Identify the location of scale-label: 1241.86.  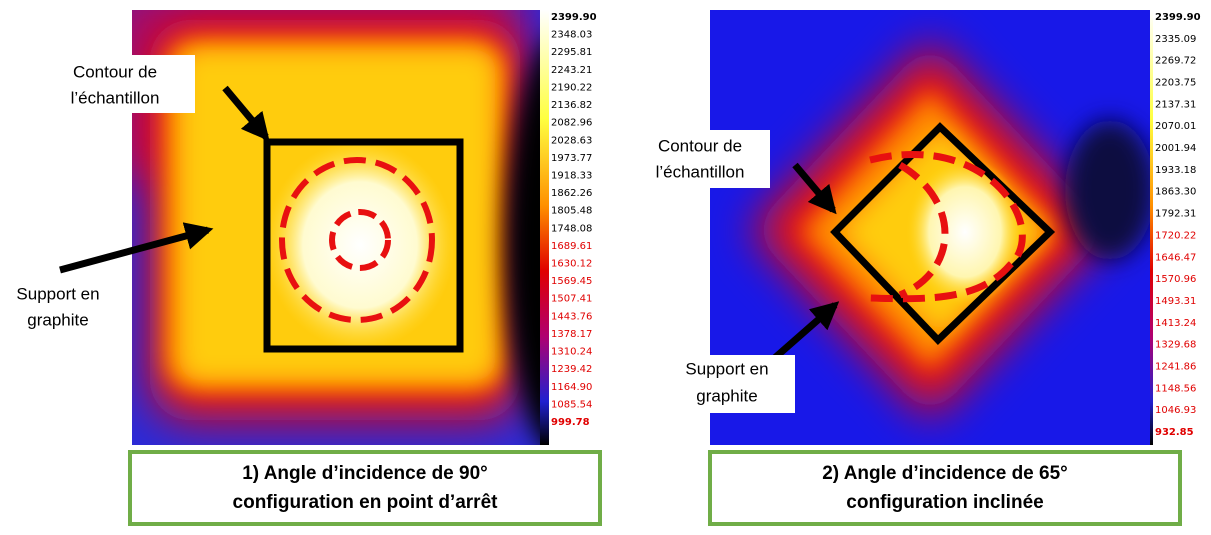
(1175, 366).